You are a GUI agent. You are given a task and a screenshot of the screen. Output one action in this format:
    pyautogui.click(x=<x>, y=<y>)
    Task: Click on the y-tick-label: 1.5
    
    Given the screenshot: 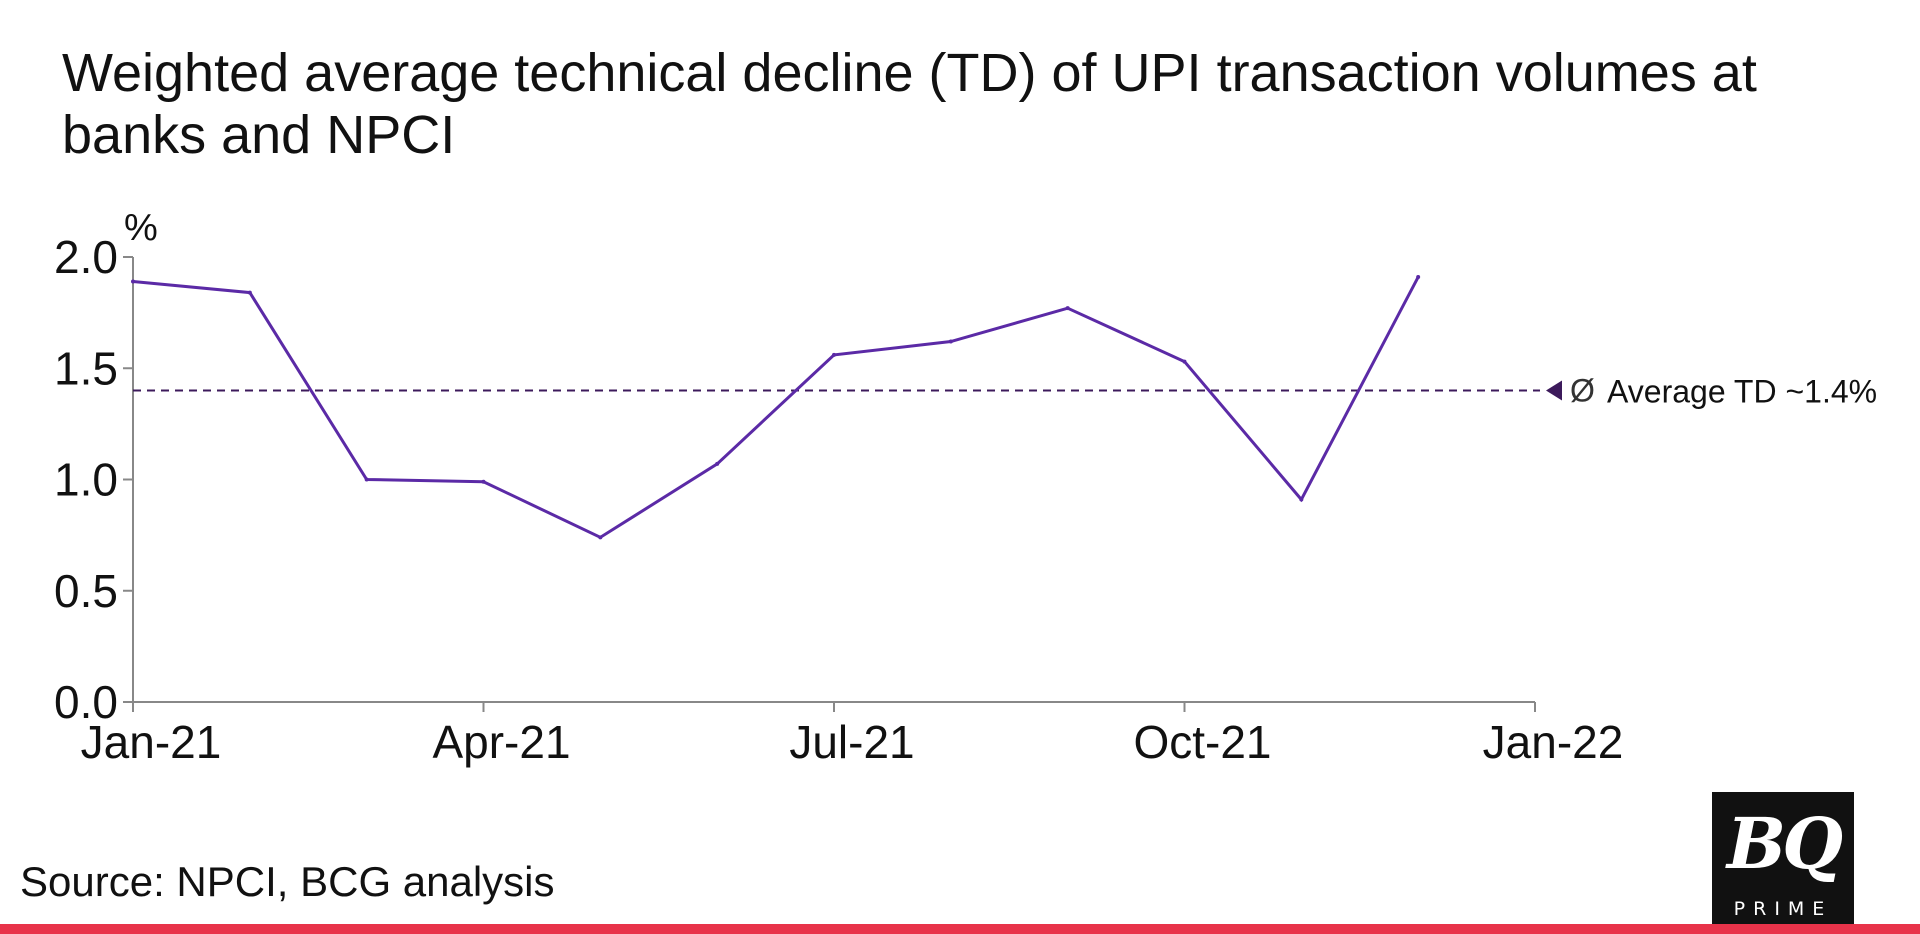 What is the action you would take?
    pyautogui.click(x=86, y=368)
    